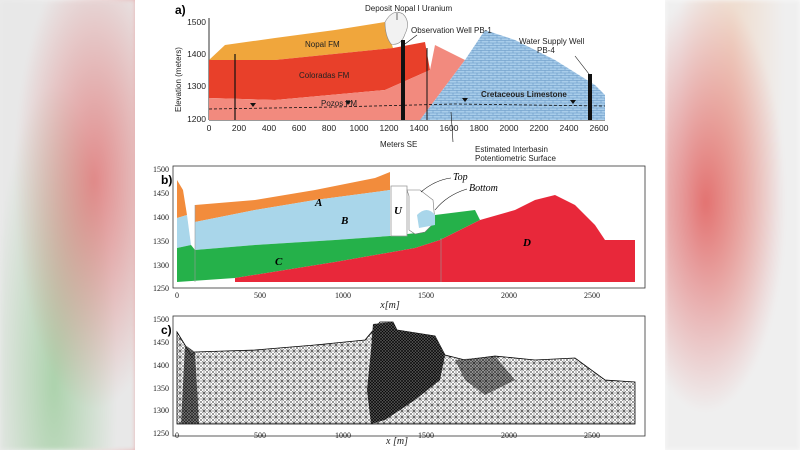 The width and height of the screenshot is (800, 450). What do you see at coordinates (509, 295) in the screenshot?
I see `panel-b-xtick: 2000` at bounding box center [509, 295].